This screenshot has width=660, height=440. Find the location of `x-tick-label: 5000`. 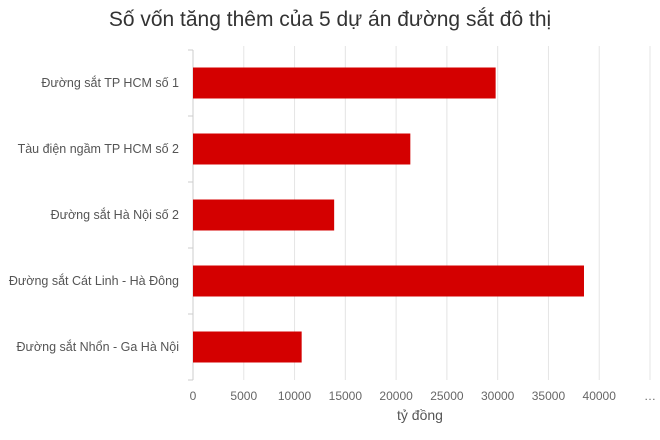

x-tick-label: 5000 is located at coordinates (243, 396).